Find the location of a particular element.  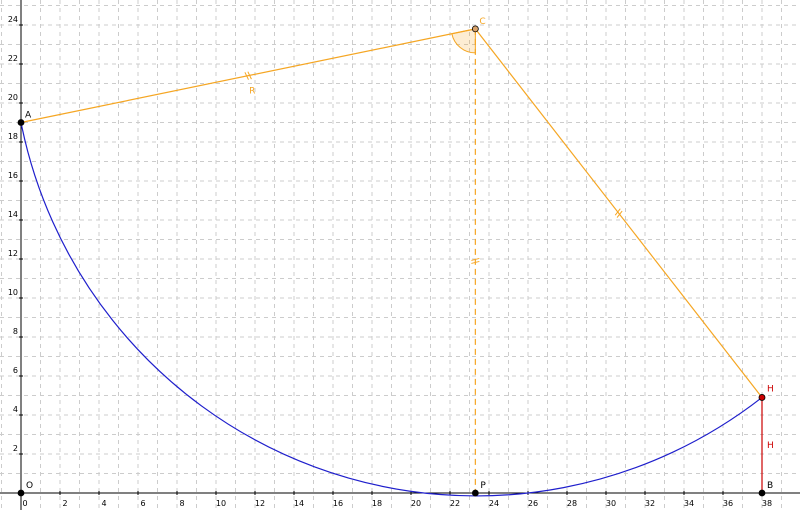

y-tick-label: 24 is located at coordinates (13, 19).